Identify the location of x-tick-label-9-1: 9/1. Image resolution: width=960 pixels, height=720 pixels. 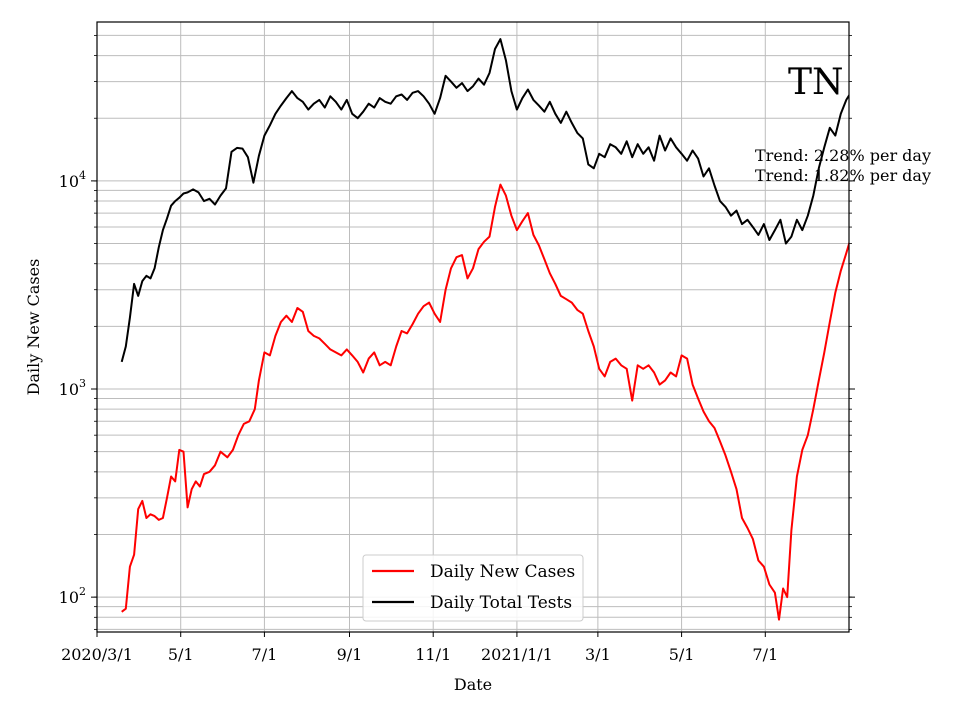
(350, 654).